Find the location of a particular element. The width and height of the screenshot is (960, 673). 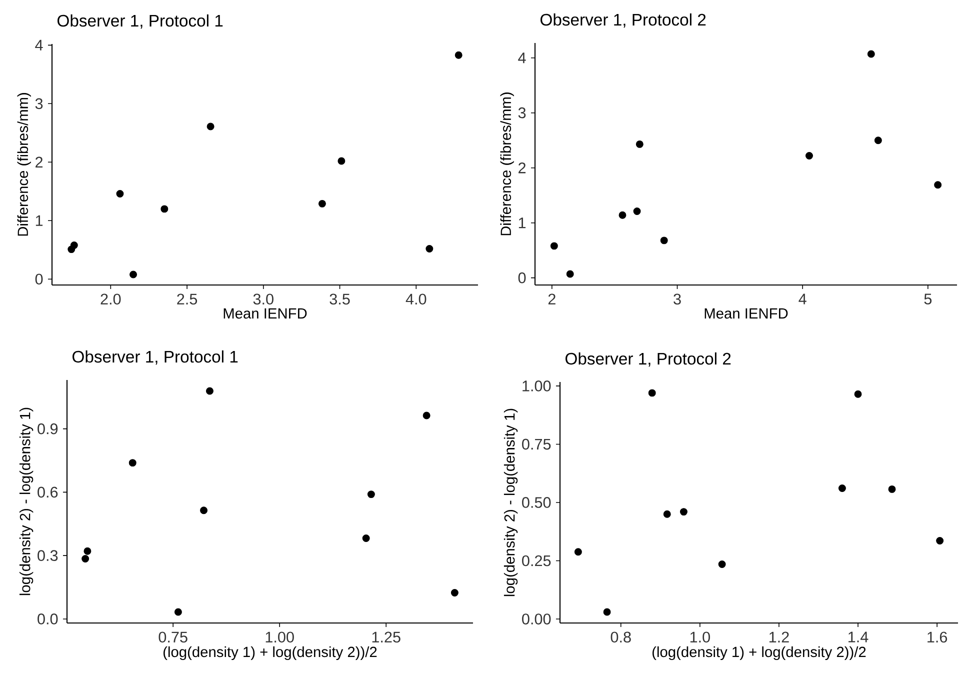

y-tick-label: 0.25 is located at coordinates (536, 560).